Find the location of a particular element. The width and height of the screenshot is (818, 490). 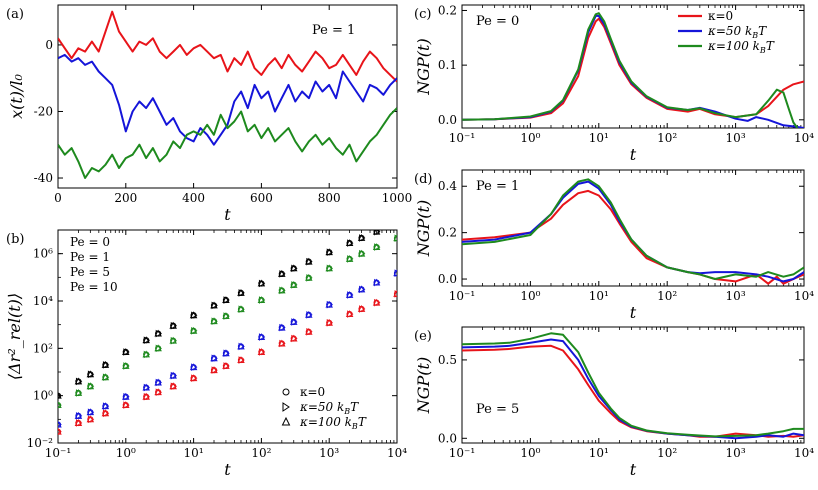

pe-legend-entry: Pe = 10 is located at coordinates (94, 287).